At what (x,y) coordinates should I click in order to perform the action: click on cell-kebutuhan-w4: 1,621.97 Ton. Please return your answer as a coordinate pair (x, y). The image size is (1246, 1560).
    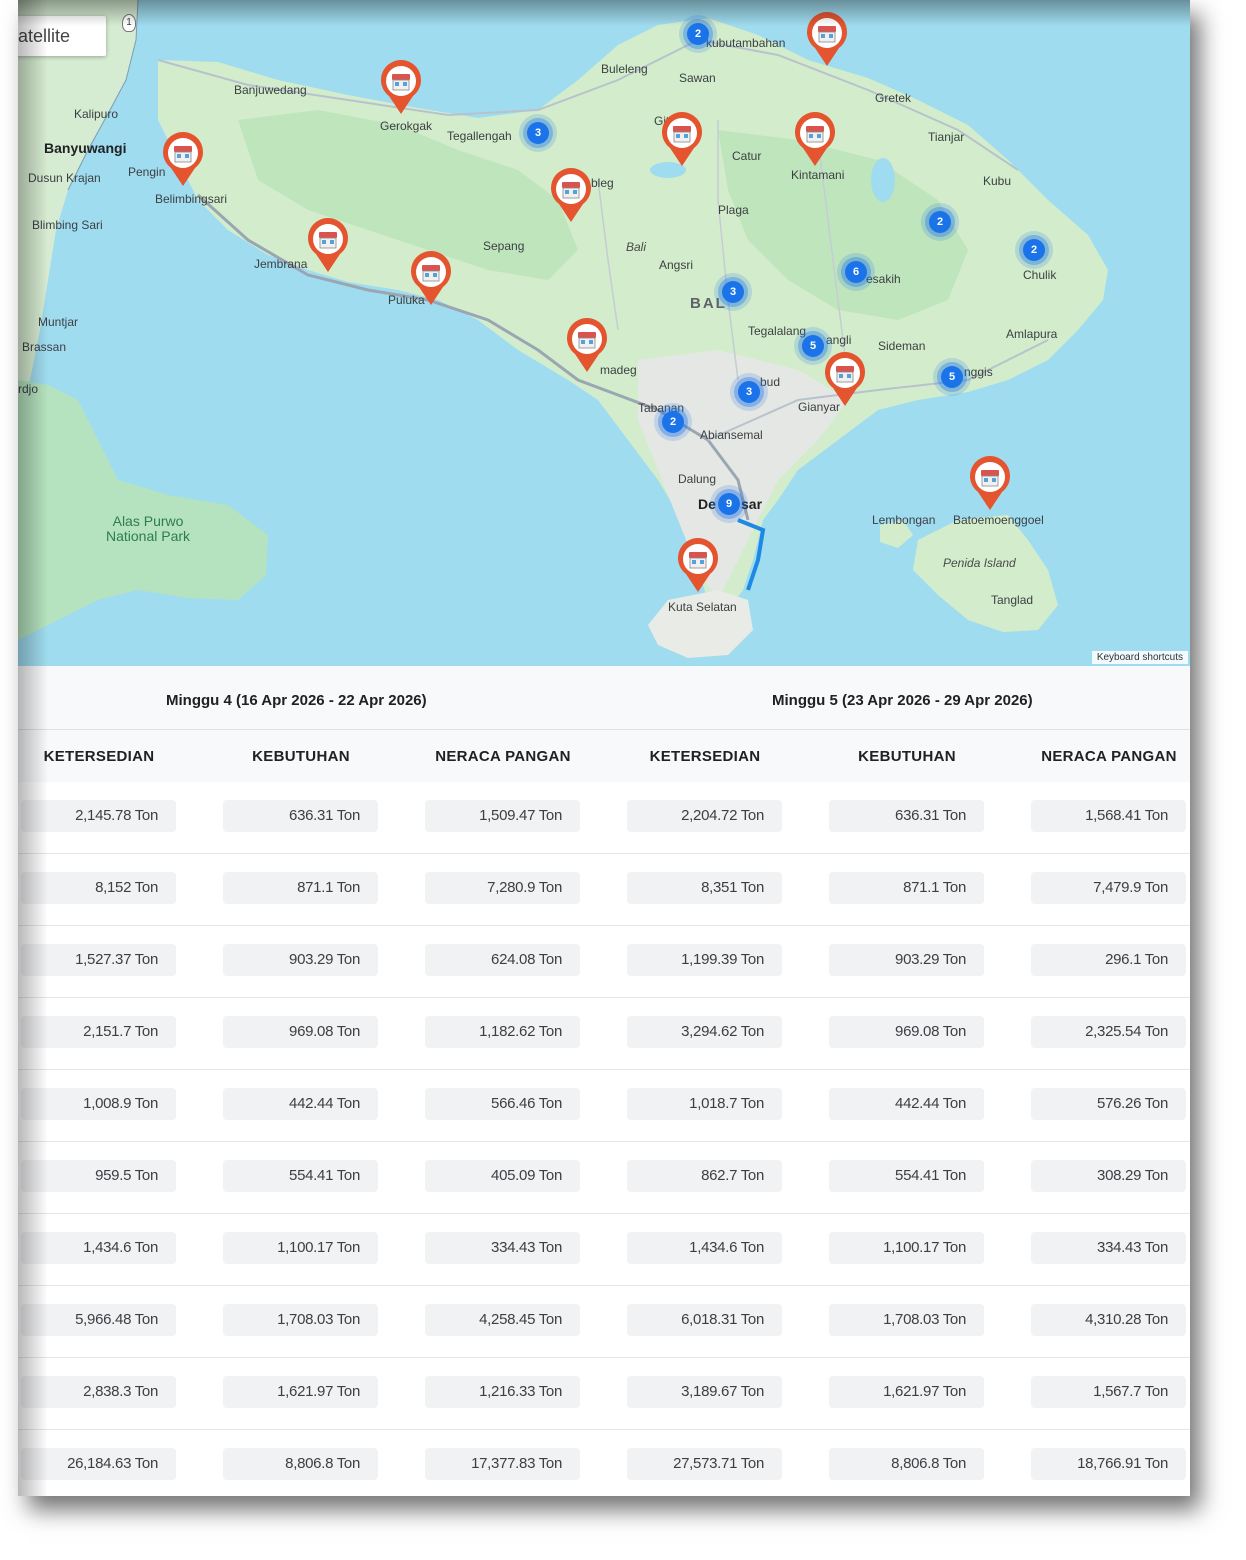
    Looking at the image, I should click on (300, 1392).